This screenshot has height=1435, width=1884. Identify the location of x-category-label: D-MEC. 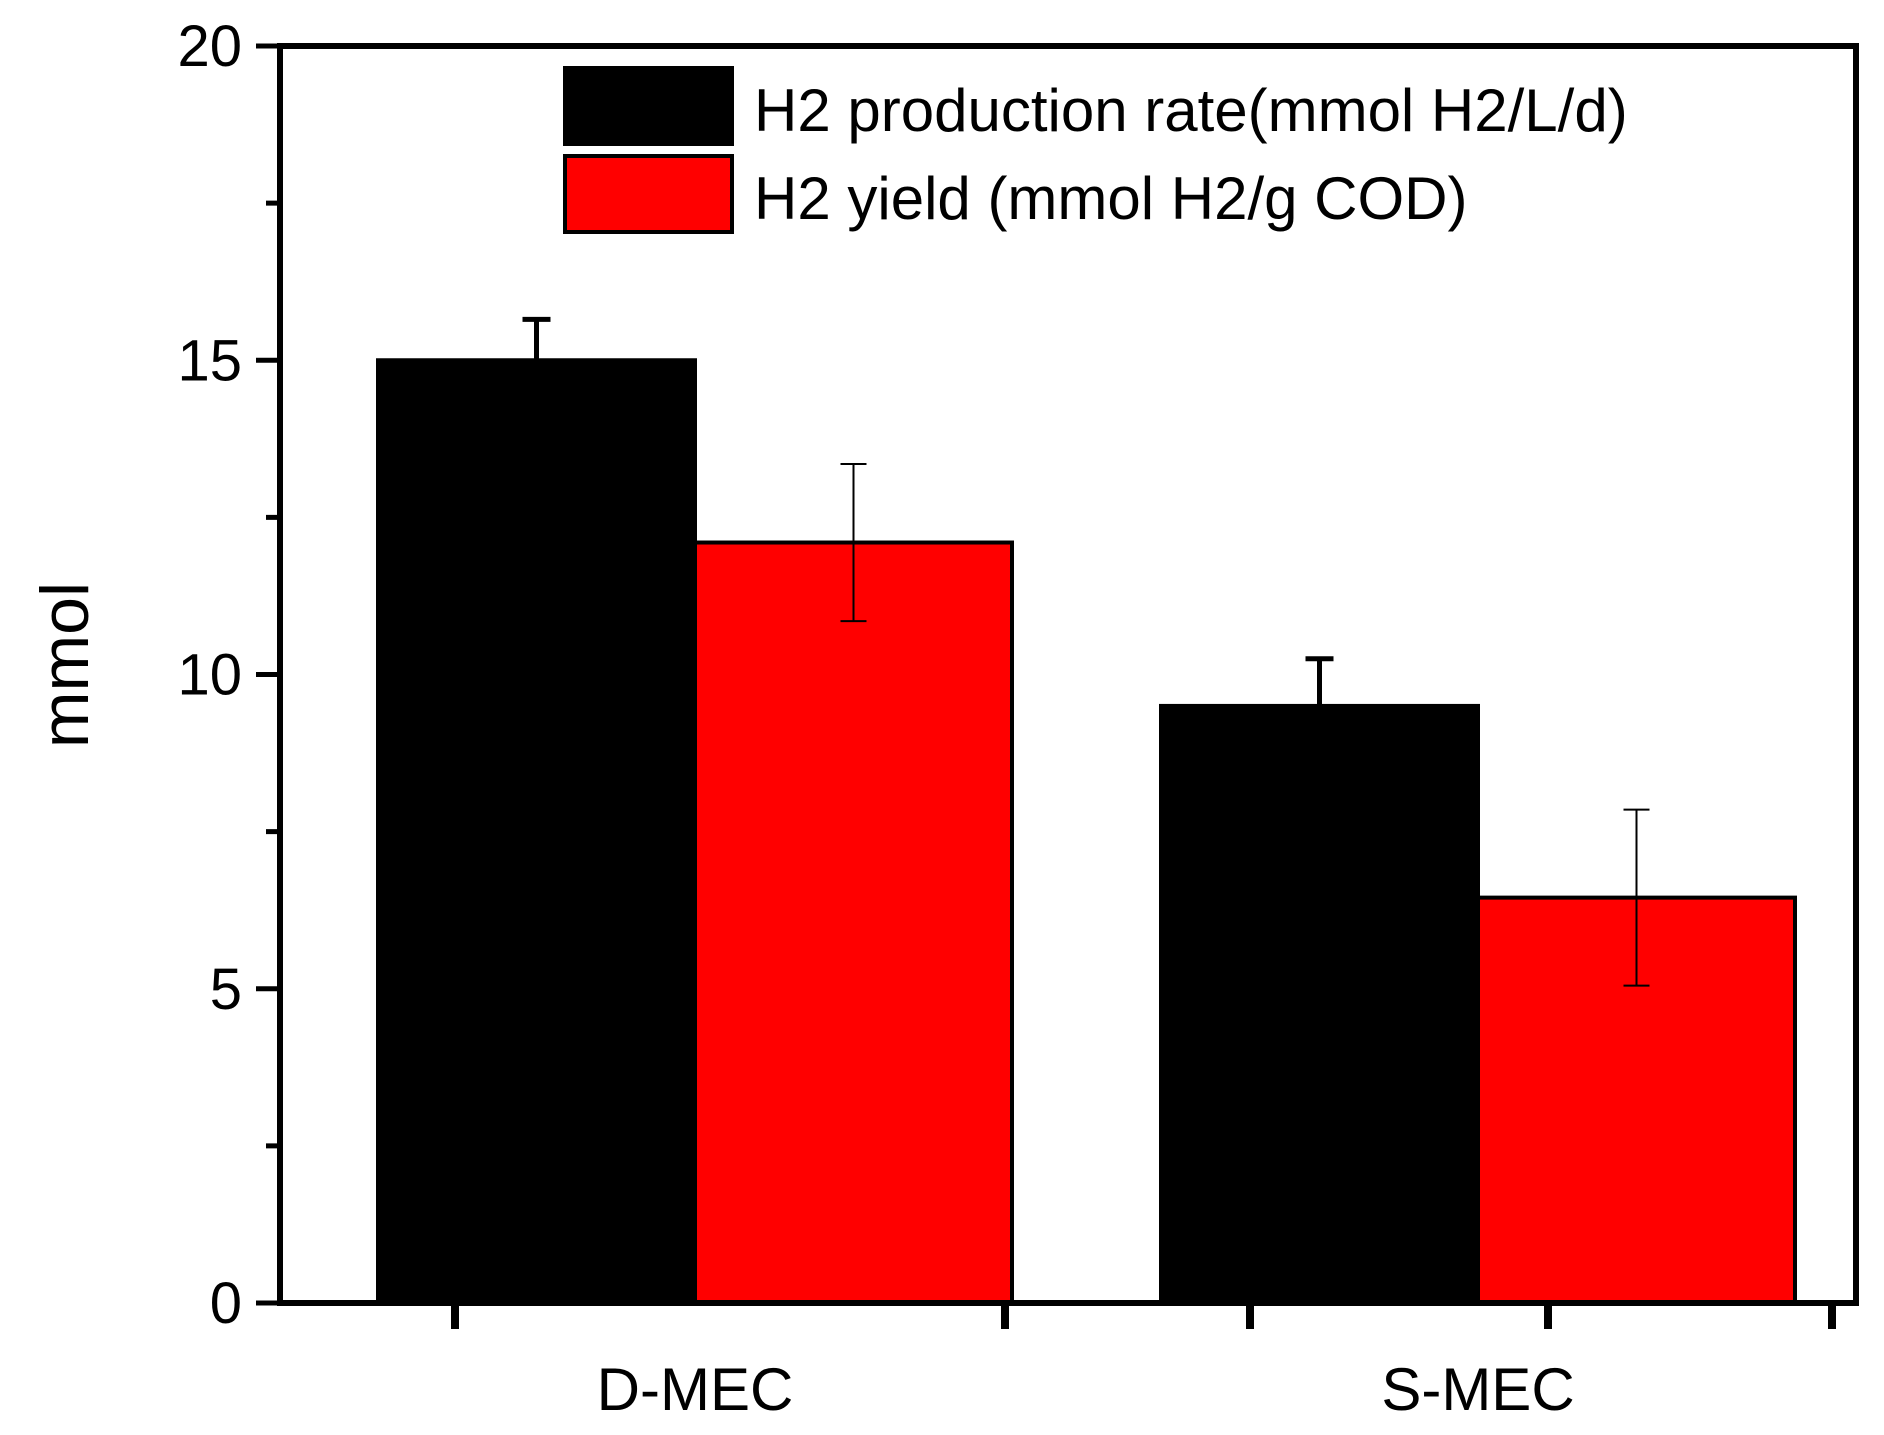
(695, 1389).